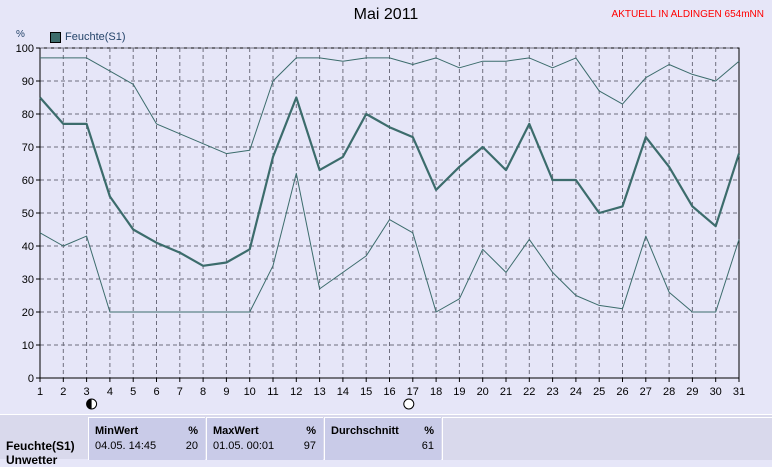 This screenshot has height=467, width=772. I want to click on x-tick-label: 9, so click(226, 392).